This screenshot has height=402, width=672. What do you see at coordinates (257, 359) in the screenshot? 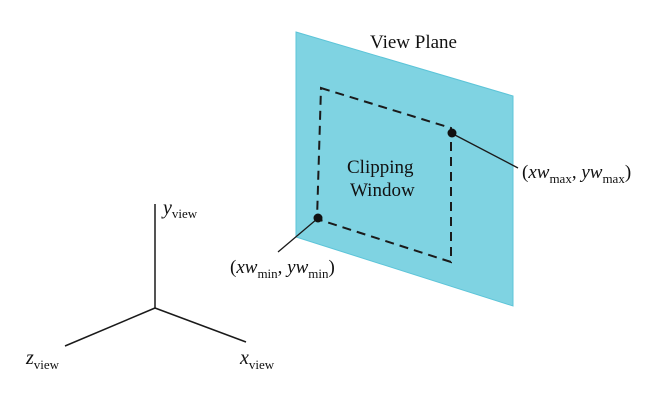
I see `x-axis-label: xview` at bounding box center [257, 359].